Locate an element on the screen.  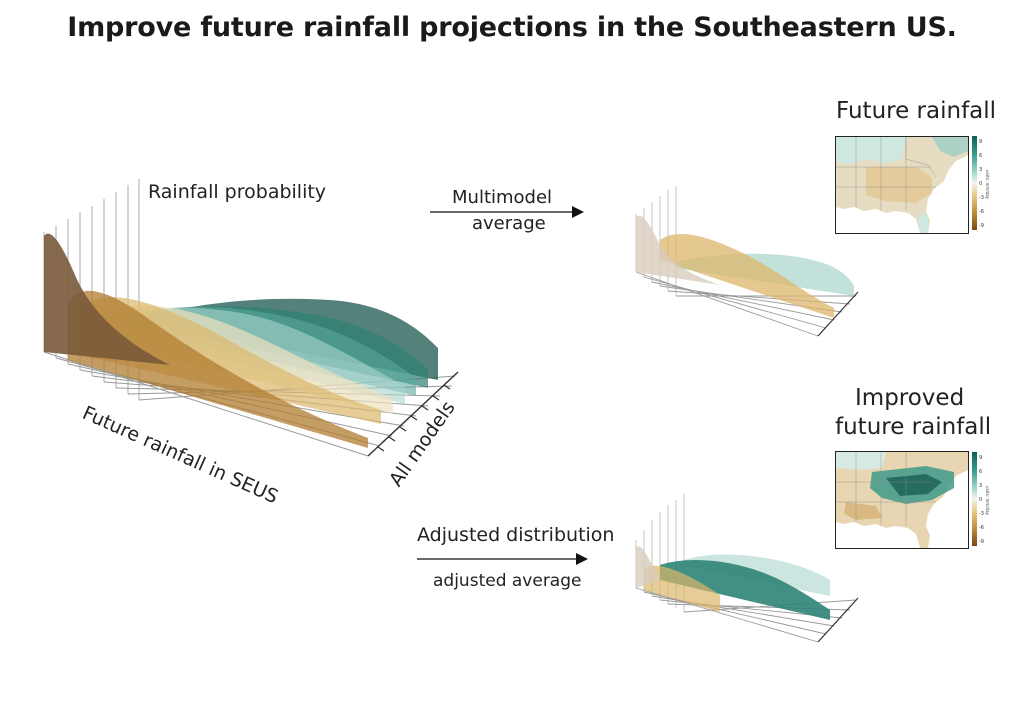
axis-label-probability: Rainfall probability is located at coordinates (237, 192).